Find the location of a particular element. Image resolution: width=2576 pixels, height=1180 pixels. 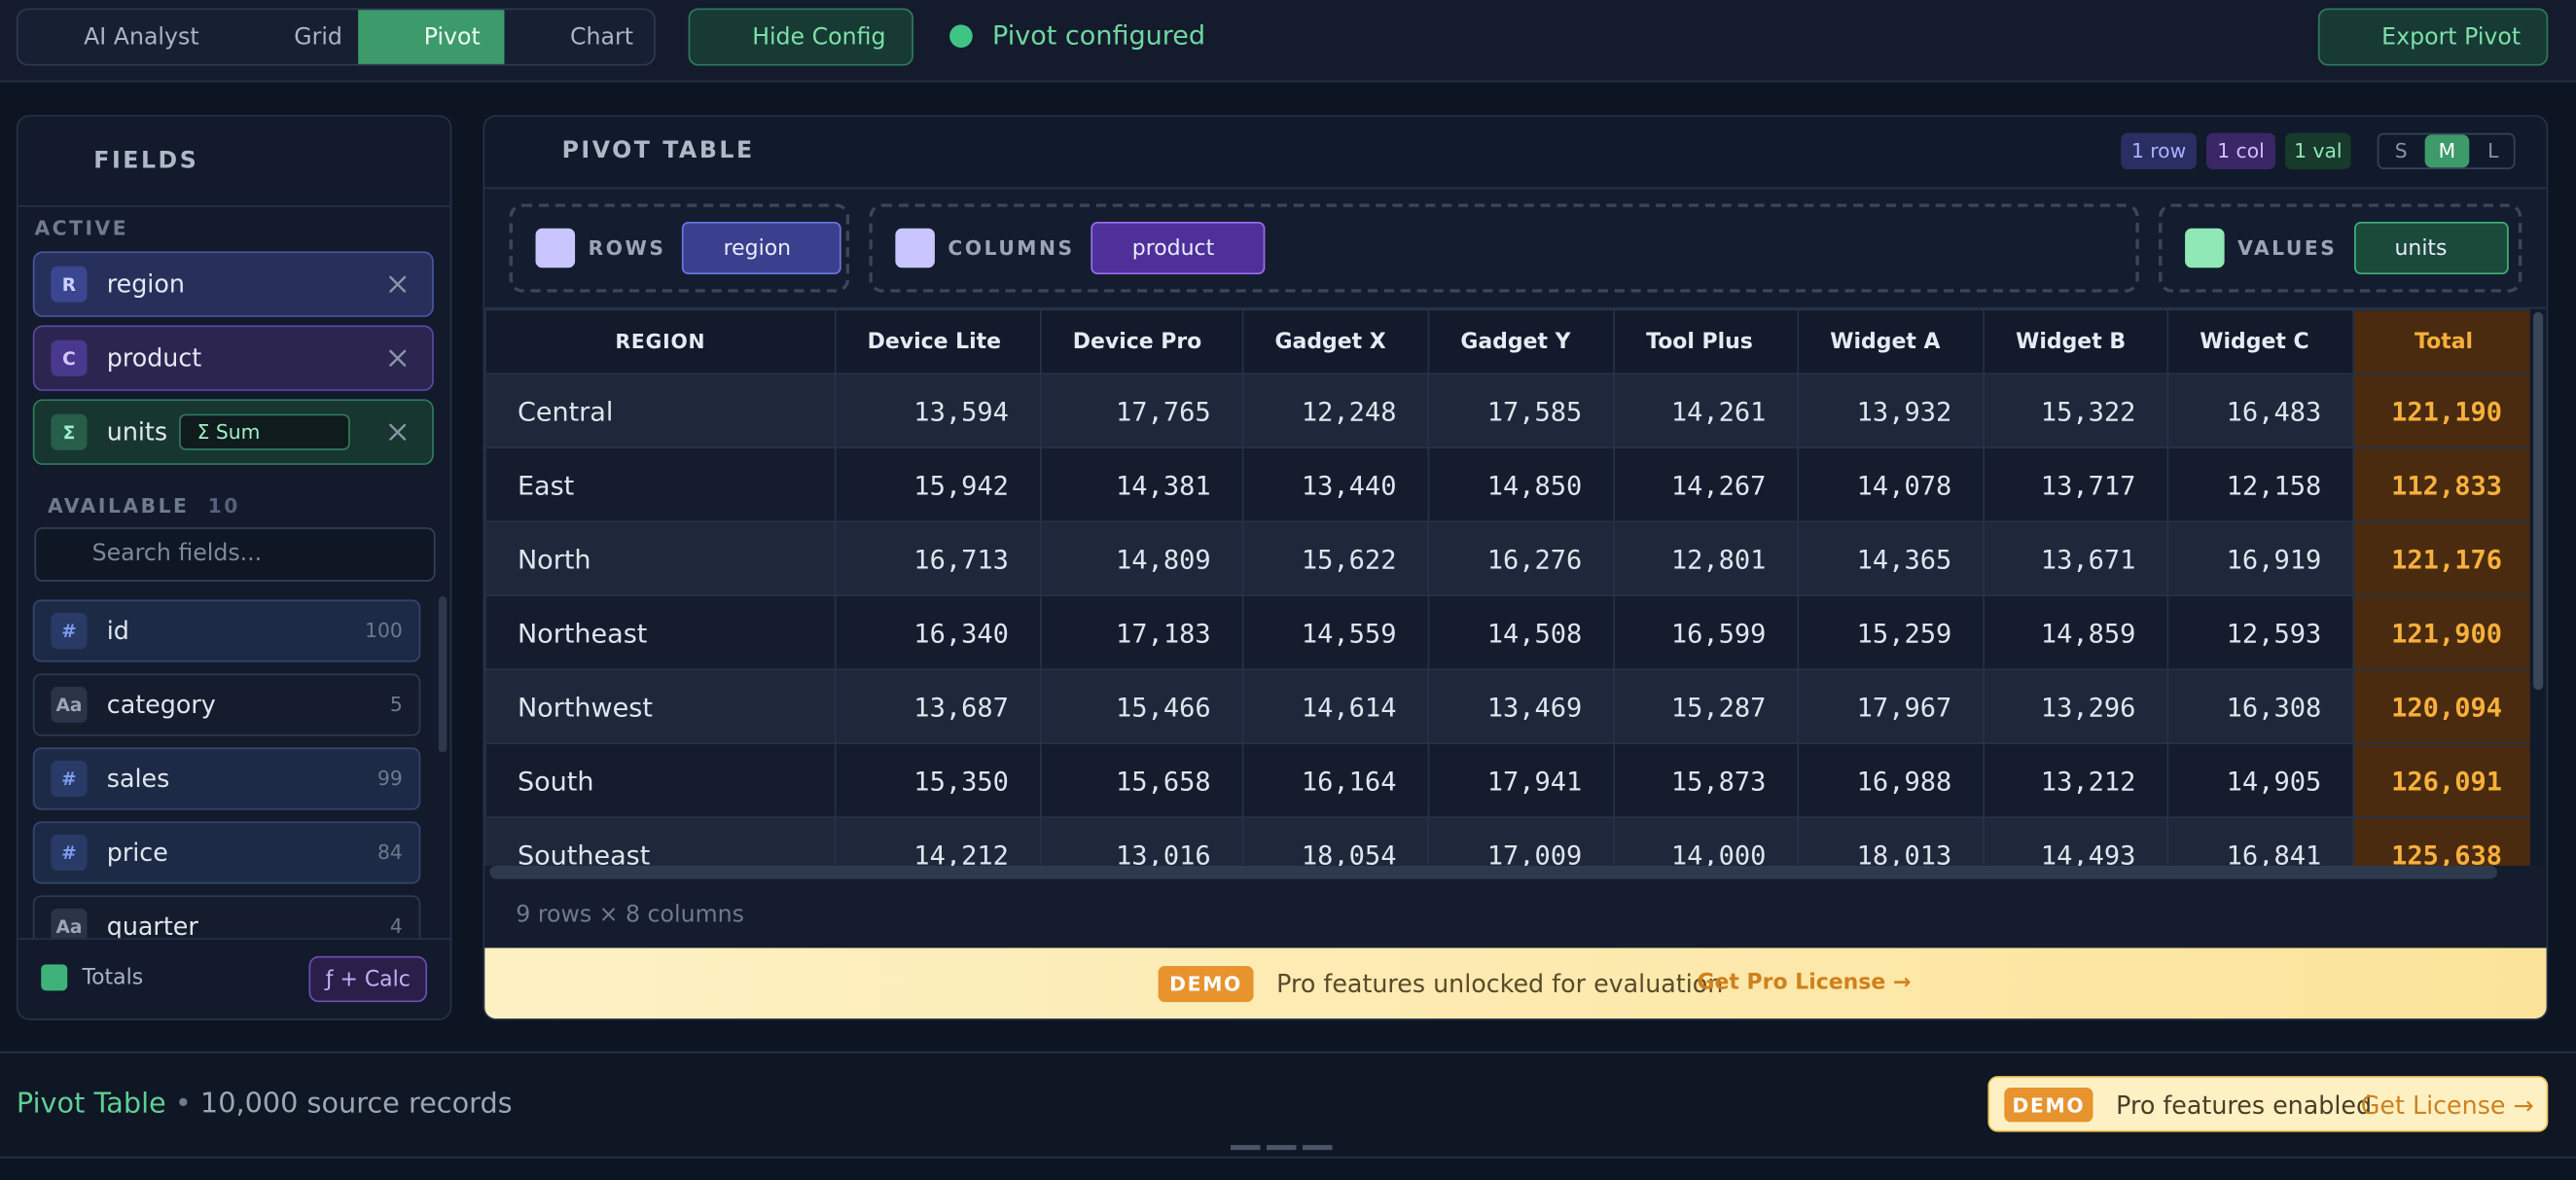

zone-chip: product is located at coordinates (1178, 248).